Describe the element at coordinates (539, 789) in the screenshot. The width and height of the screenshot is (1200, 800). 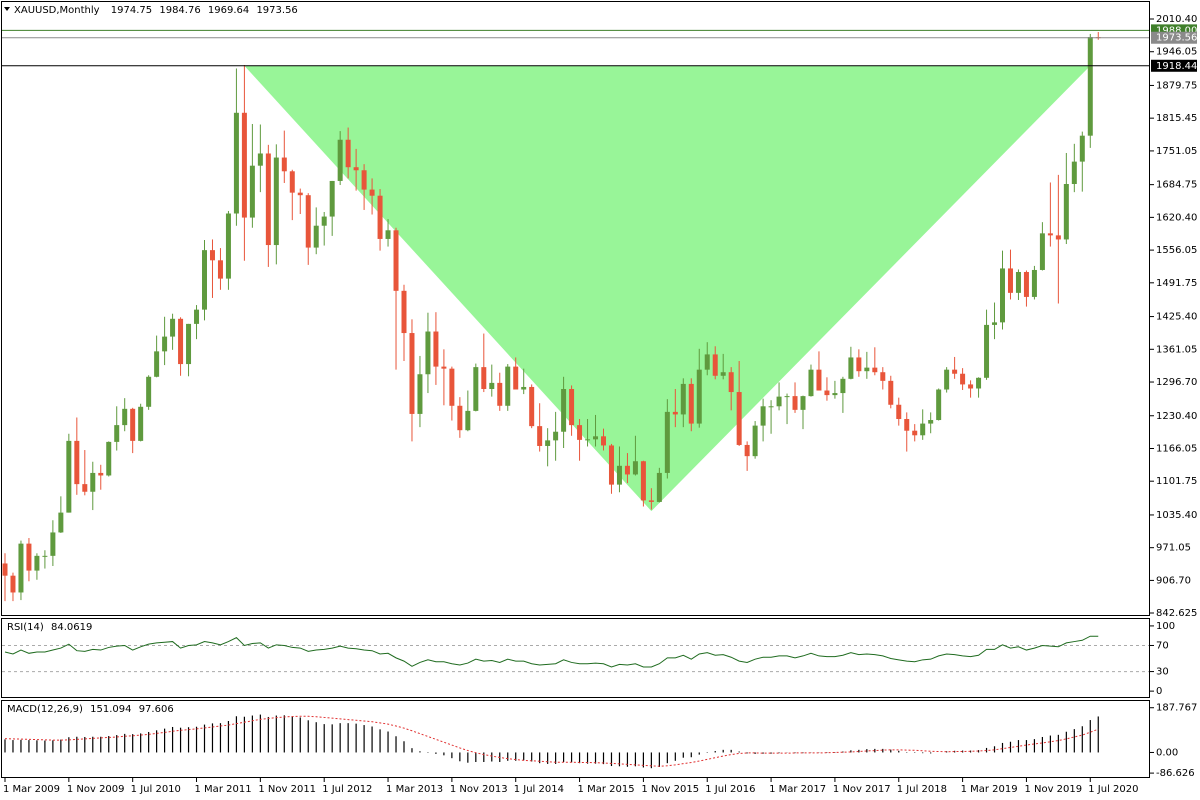
I see `x-tick-label: 1 Jul 2014` at that location.